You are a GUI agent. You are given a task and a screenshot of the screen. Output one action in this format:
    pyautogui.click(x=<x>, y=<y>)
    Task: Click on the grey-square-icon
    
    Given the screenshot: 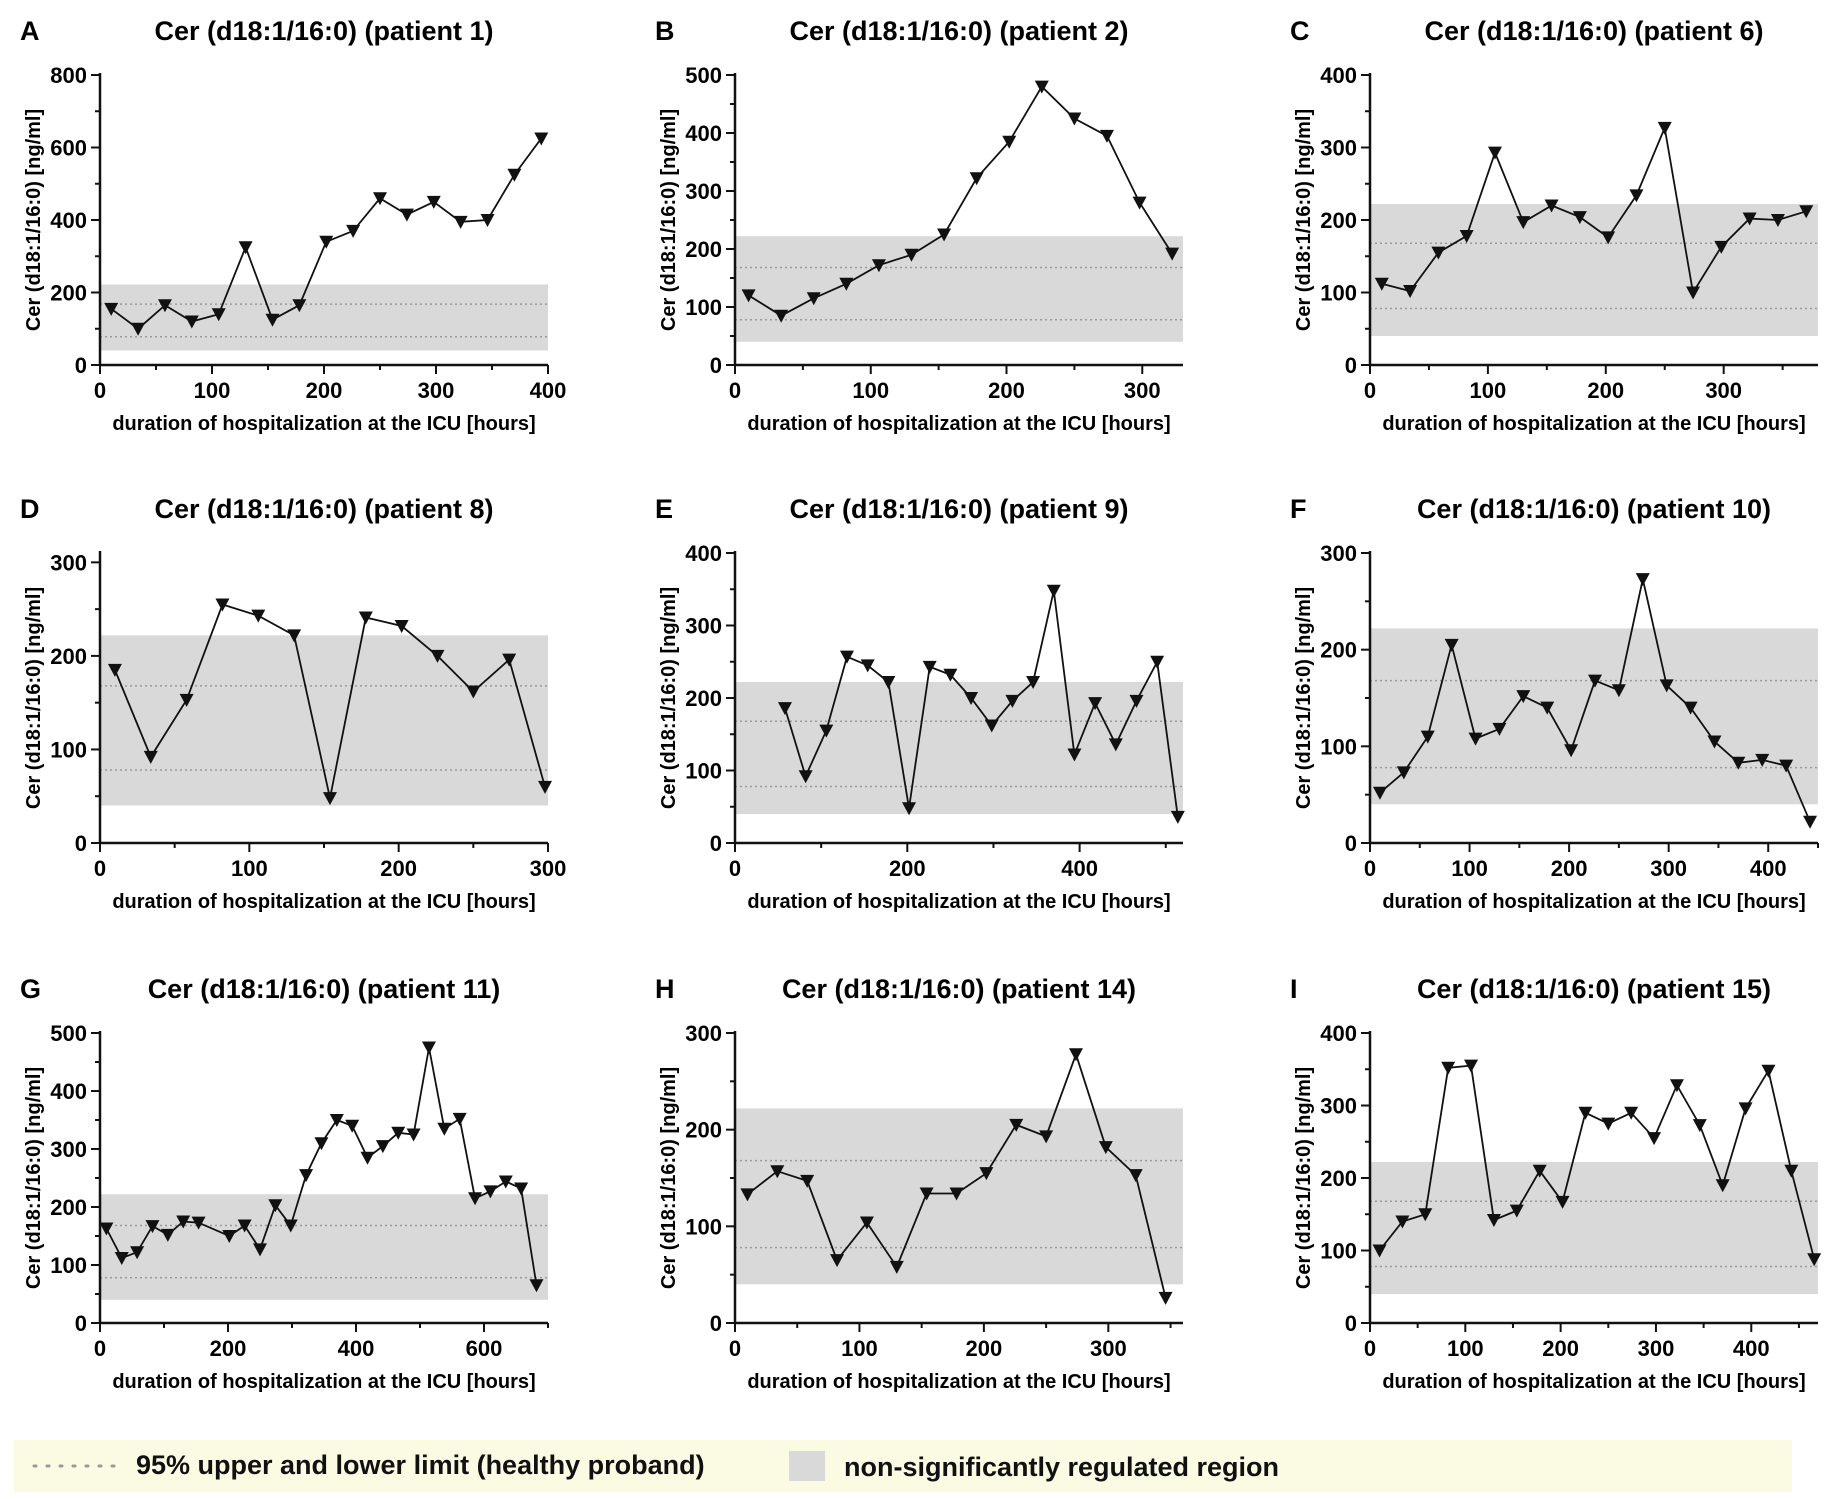 What is the action you would take?
    pyautogui.click(x=807, y=1466)
    